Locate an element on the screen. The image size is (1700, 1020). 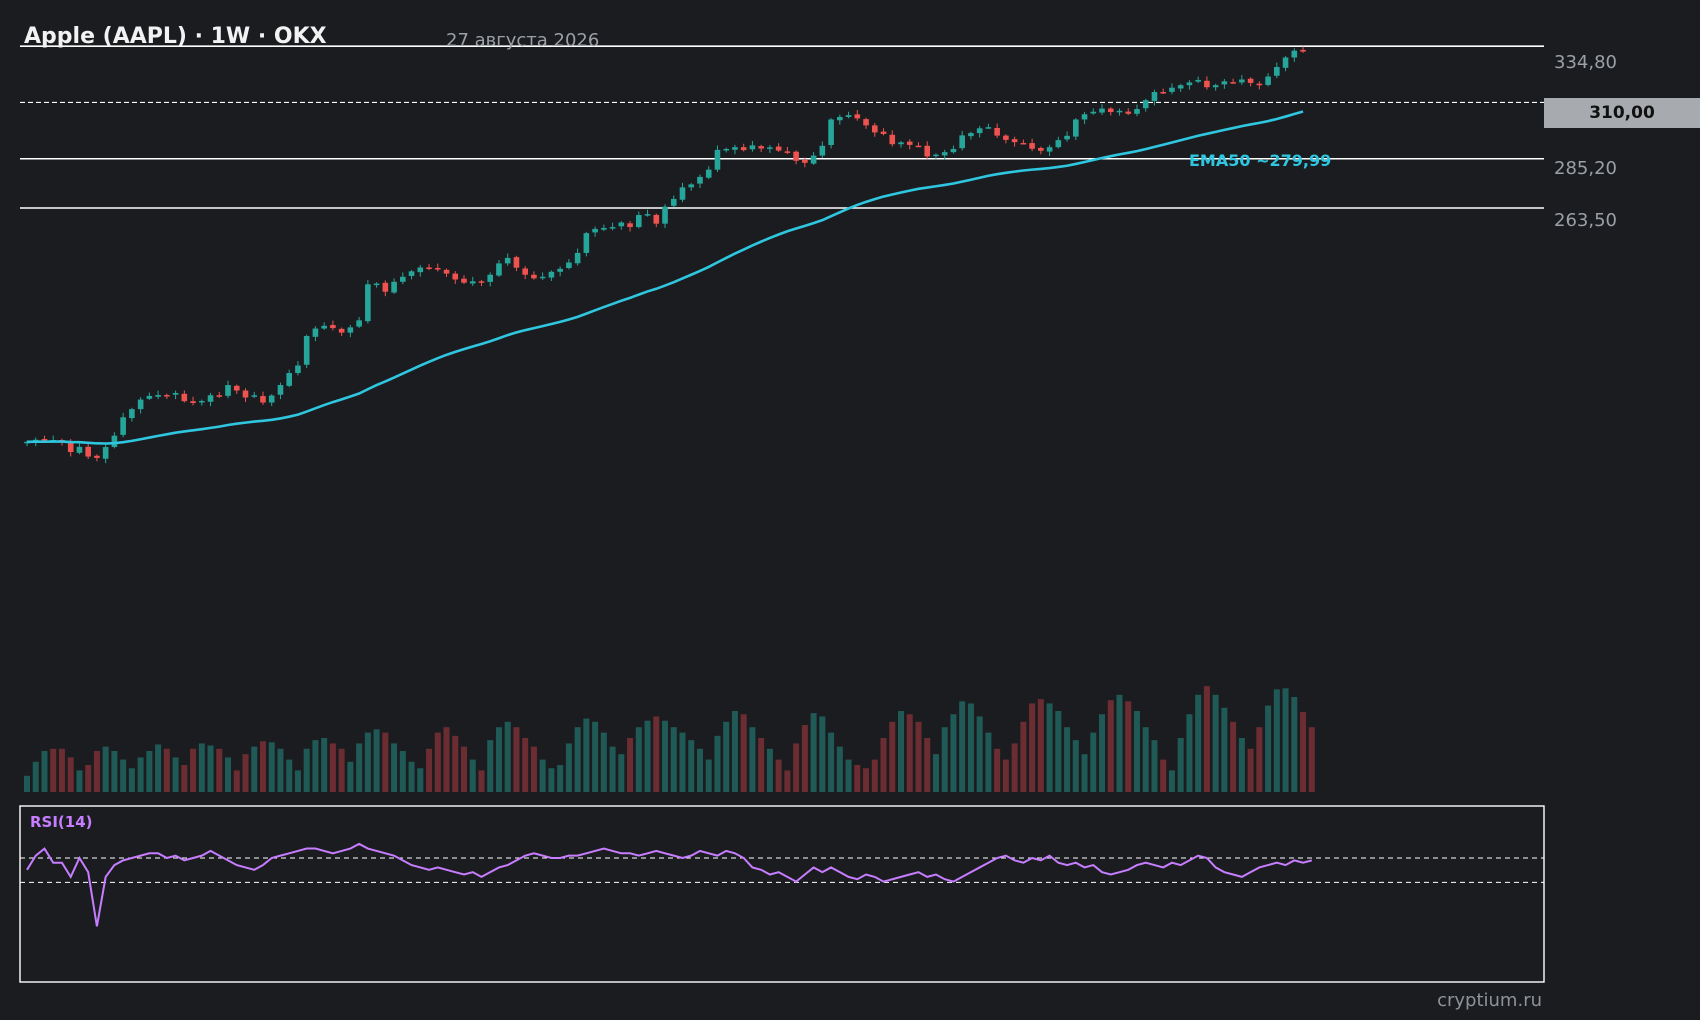
level-label-334-80: 334,80 is located at coordinates (1585, 62).